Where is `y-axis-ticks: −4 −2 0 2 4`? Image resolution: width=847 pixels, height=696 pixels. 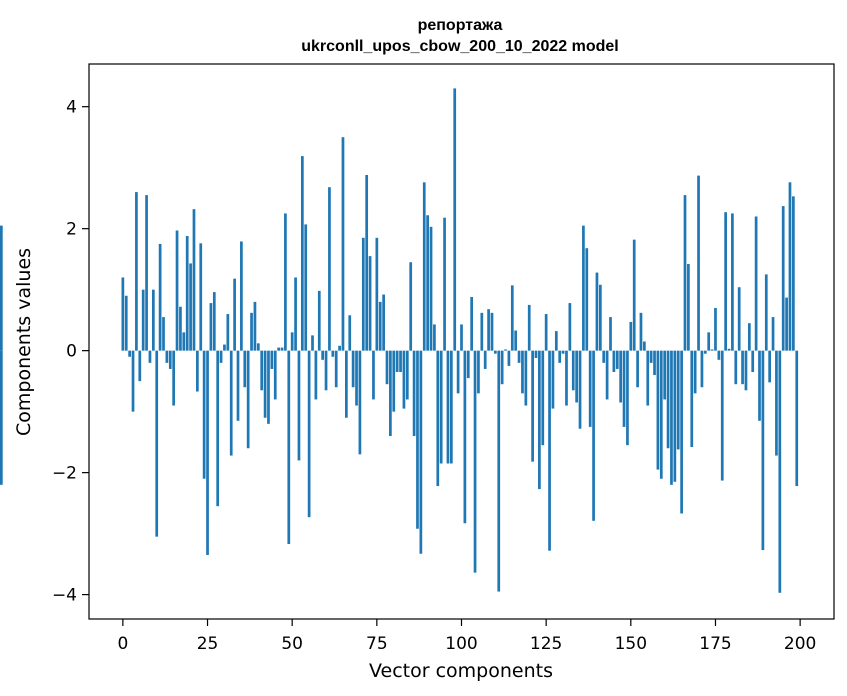 y-axis-ticks: −4 −2 0 2 4 is located at coordinates (70, 352).